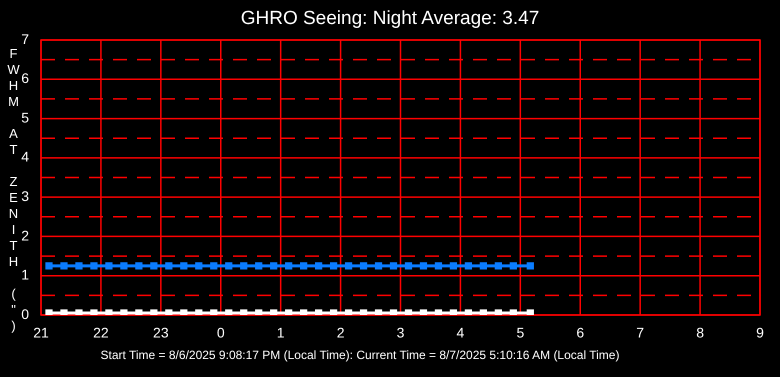 This screenshot has width=780, height=377. What do you see at coordinates (580, 332) in the screenshot?
I see `x-tick-label: 6` at bounding box center [580, 332].